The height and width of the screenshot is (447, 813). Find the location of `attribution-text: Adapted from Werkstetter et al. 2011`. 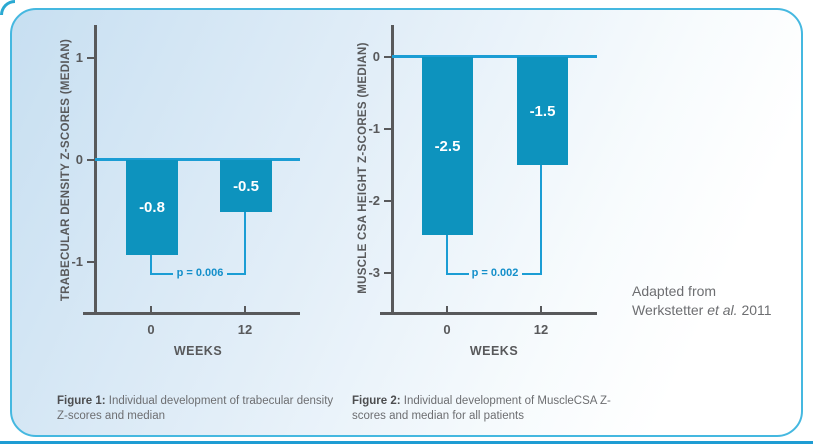

attribution-text: Adapted from Werkstetter et al. 2011 is located at coordinates (702, 301).